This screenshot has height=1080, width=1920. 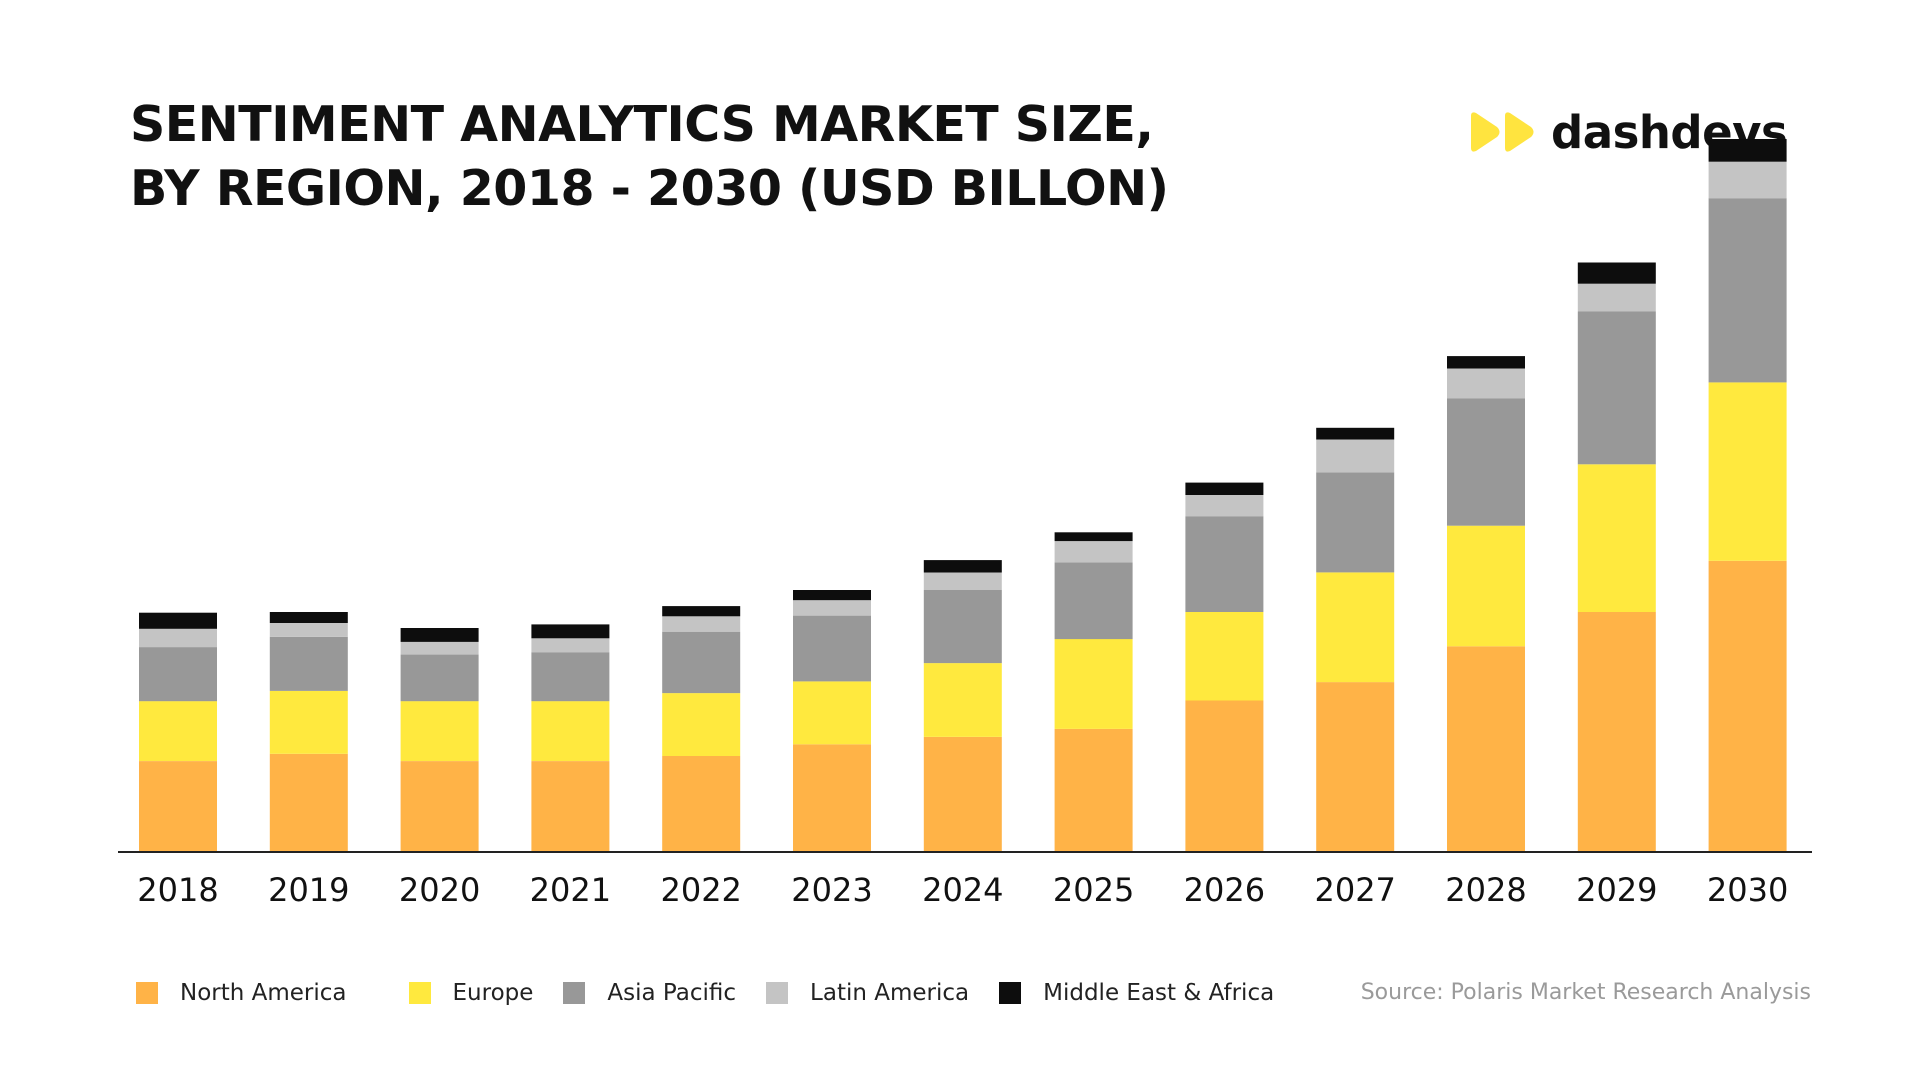 I want to click on bar-2025-middle-east-africa, so click(x=1093, y=537).